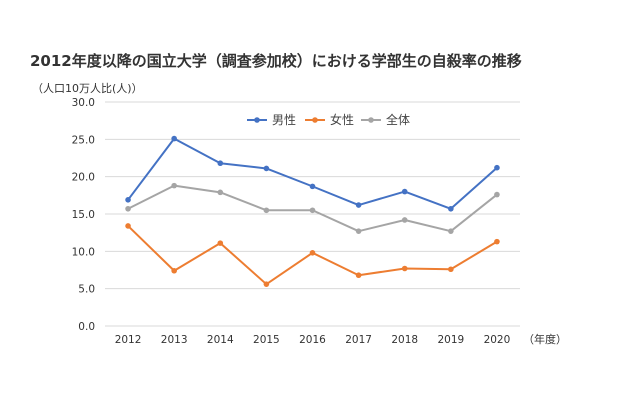 The width and height of the screenshot is (640, 410). What do you see at coordinates (220, 340) in the screenshot?
I see `x-tick-label: 2014` at bounding box center [220, 340].